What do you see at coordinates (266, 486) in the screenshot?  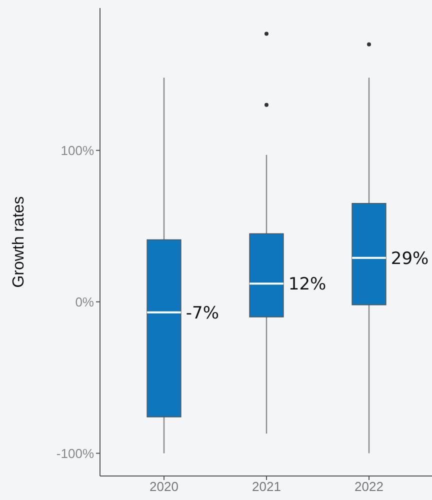 I see `x-tick-label: 2021` at bounding box center [266, 486].